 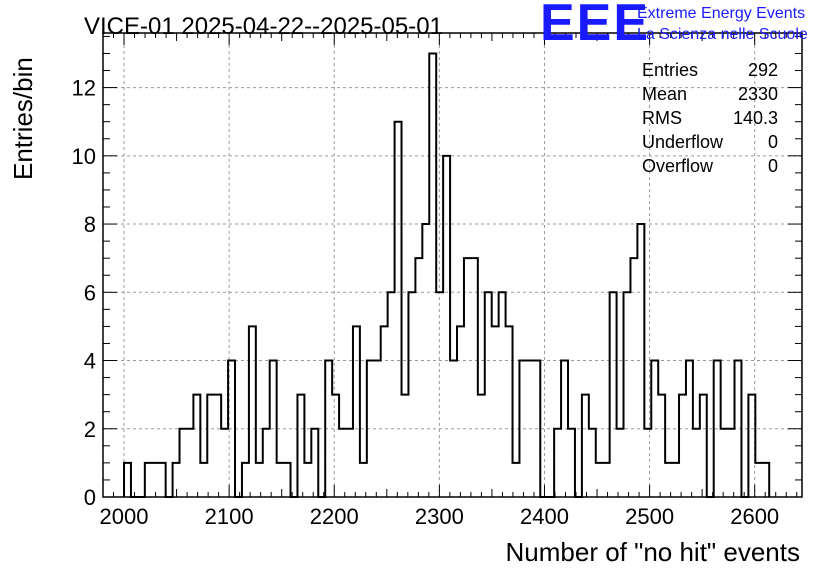 What do you see at coordinates (229, 516) in the screenshot?
I see `x-tick-label: 2100` at bounding box center [229, 516].